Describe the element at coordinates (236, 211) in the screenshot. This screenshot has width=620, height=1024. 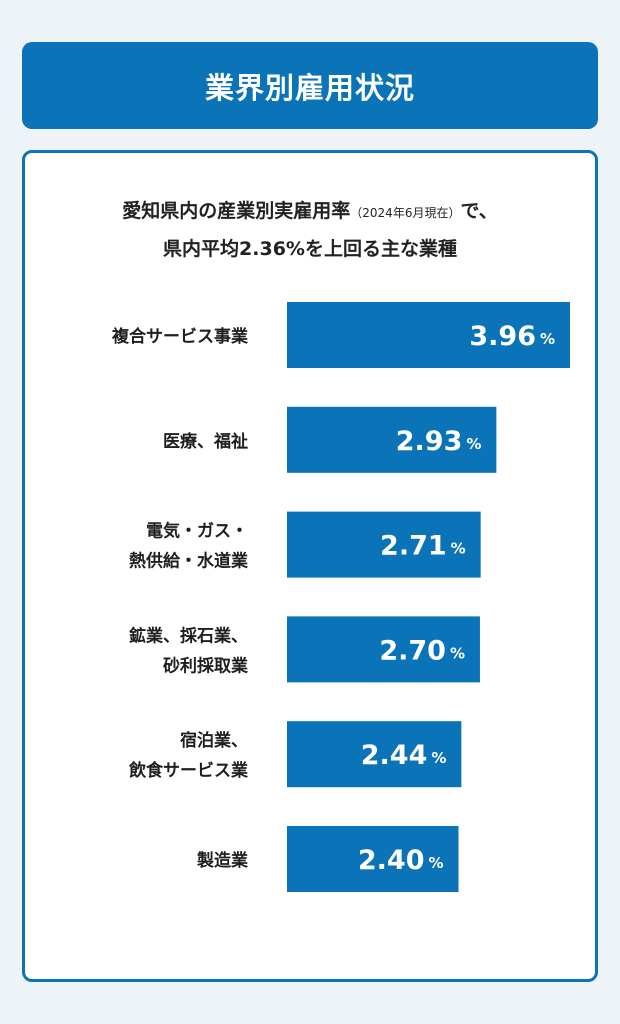
I see `subtitle-main: 愛知県内の産業別実雇用率` at that location.